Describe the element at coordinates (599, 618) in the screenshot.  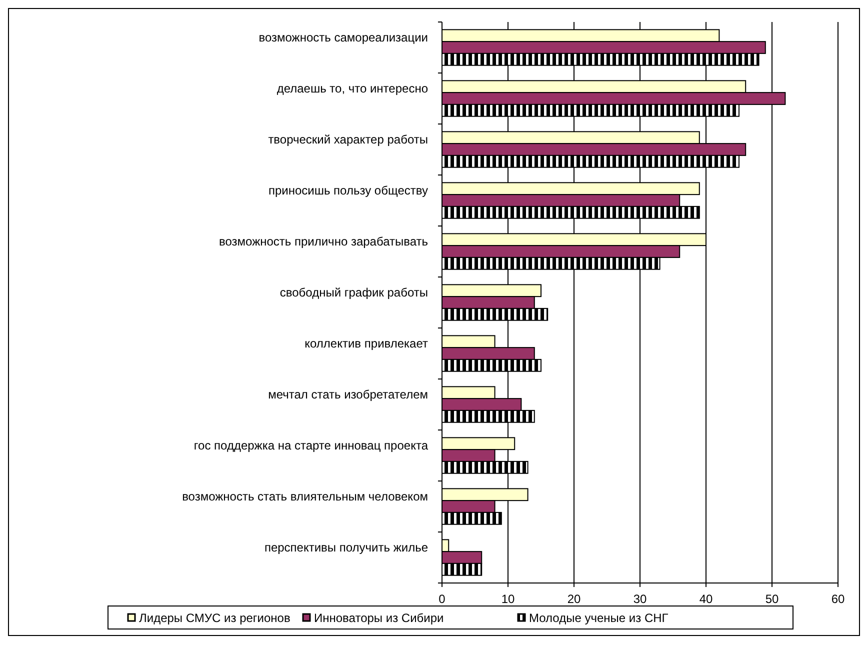
I see `legend-label: Молодые ученые из СНГ` at that location.